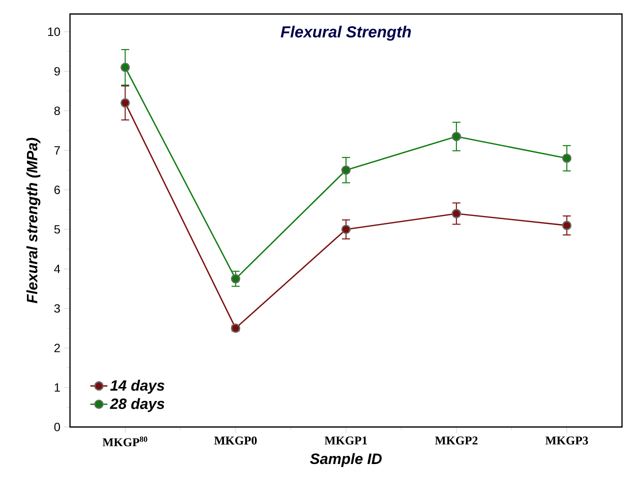 This screenshot has width=625, height=486. I want to click on legend-label: 14 days, so click(137, 387).